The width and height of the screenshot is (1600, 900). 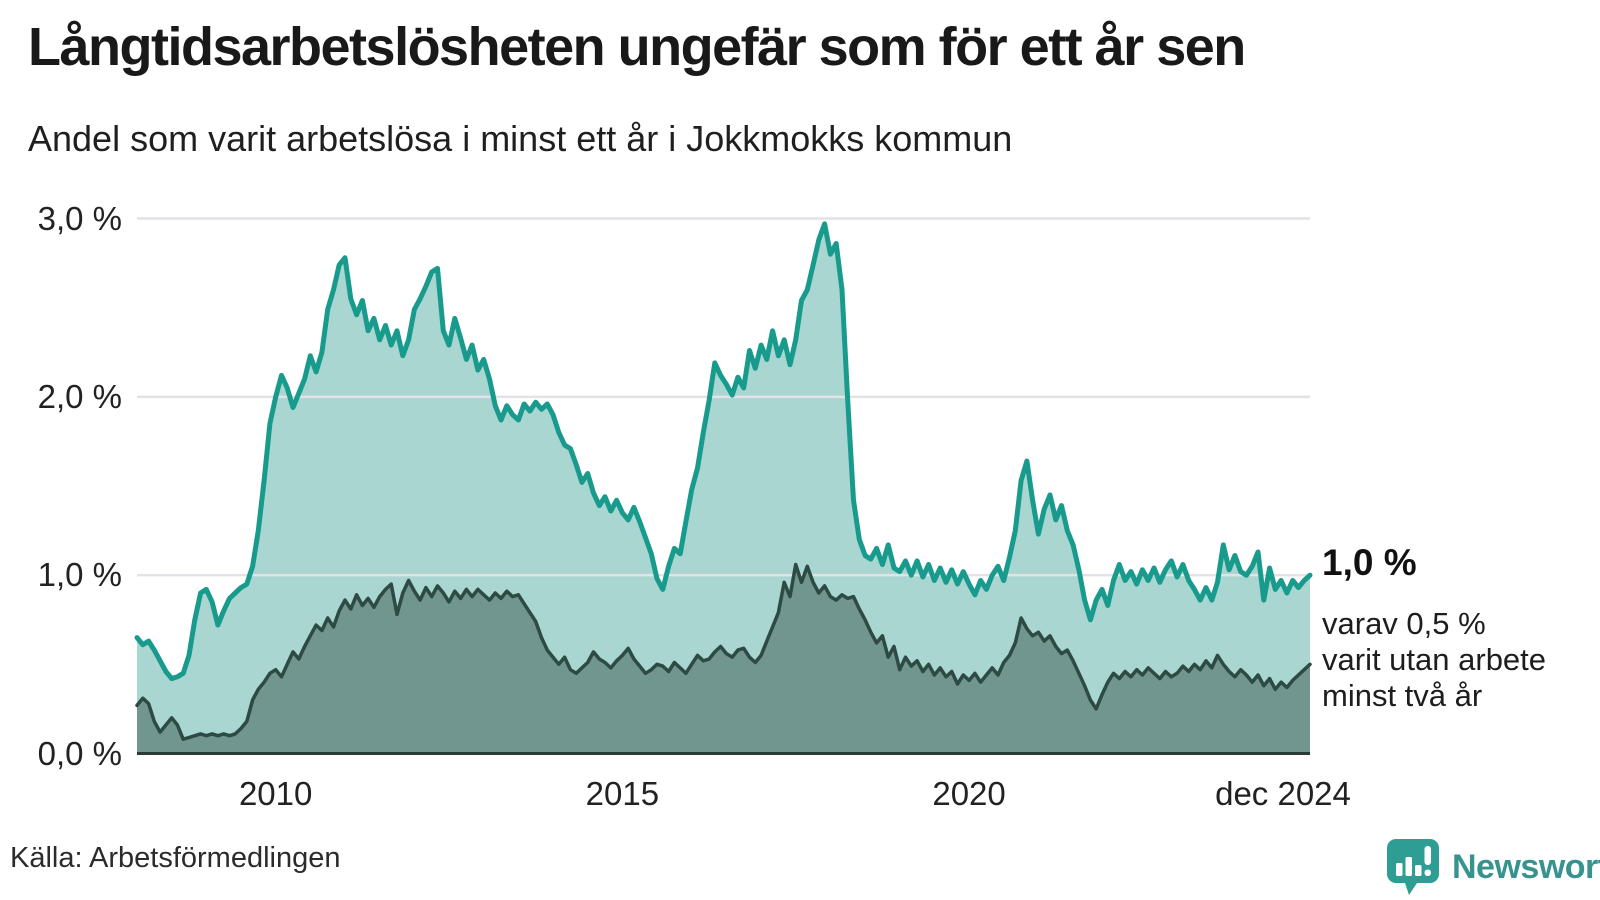 I want to click on end-sub-label-line: varit utan arbete, so click(x=1434, y=659).